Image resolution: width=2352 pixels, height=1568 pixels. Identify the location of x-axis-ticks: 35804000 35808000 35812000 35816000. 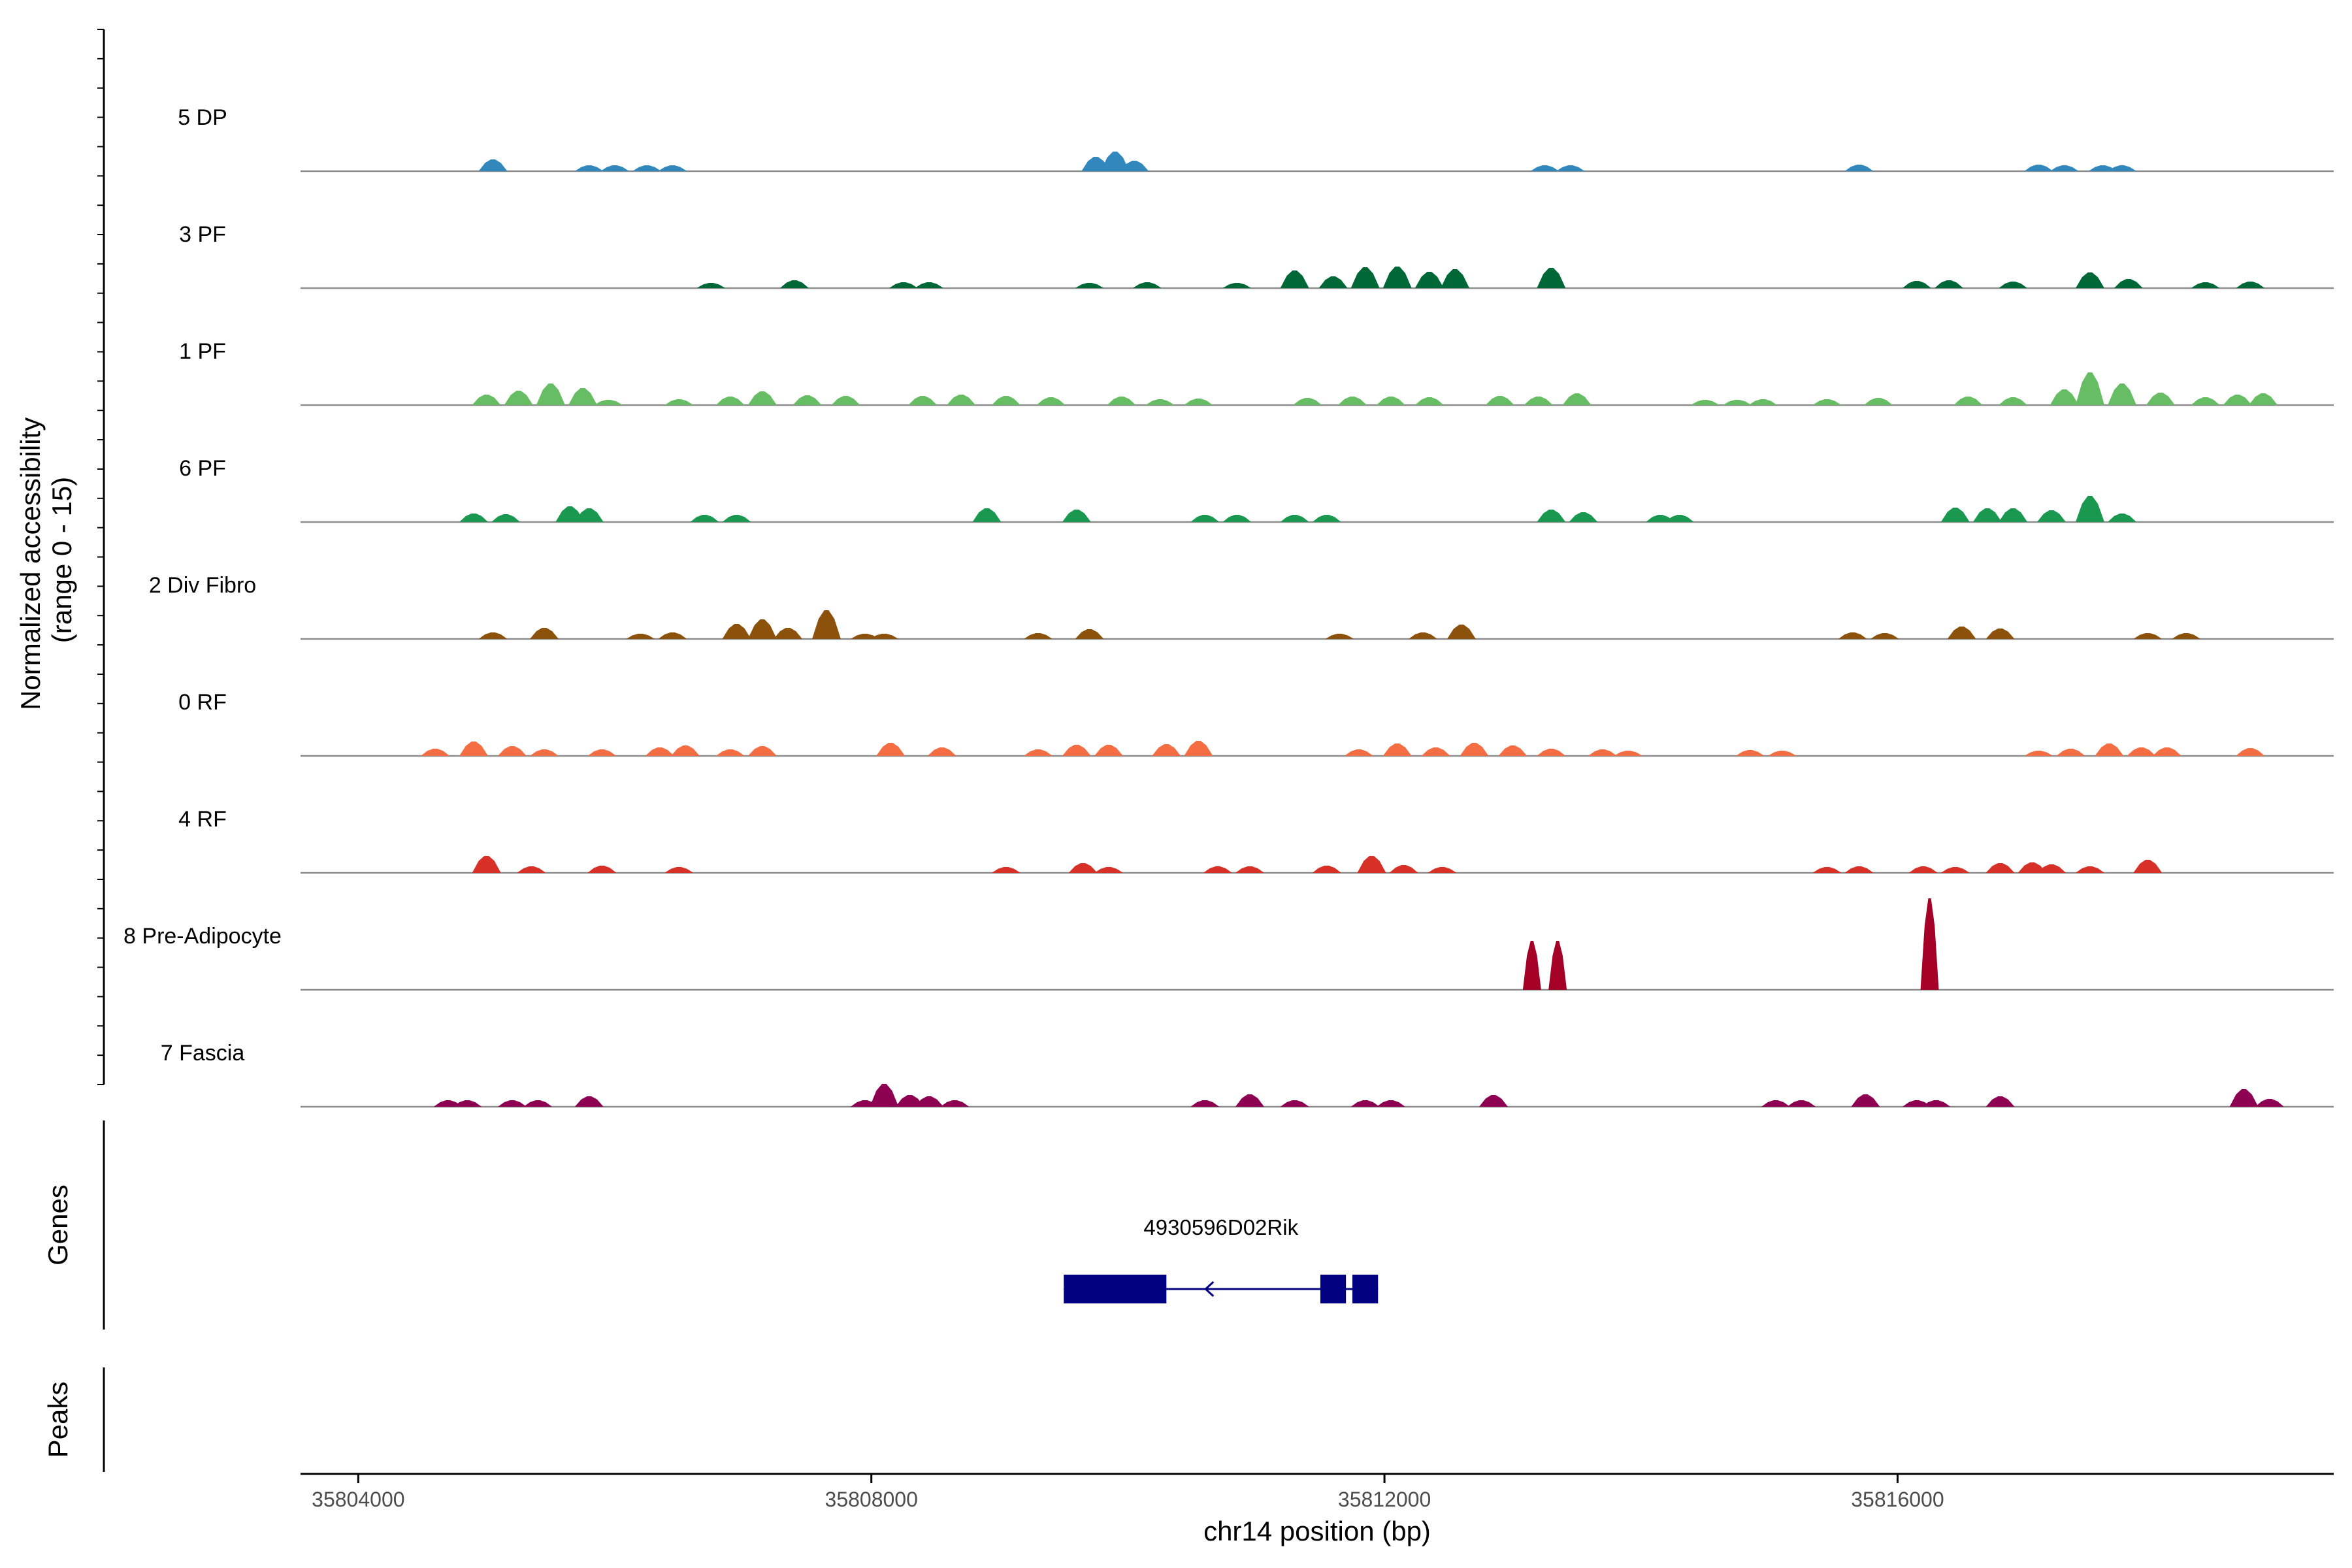
(1128, 1492).